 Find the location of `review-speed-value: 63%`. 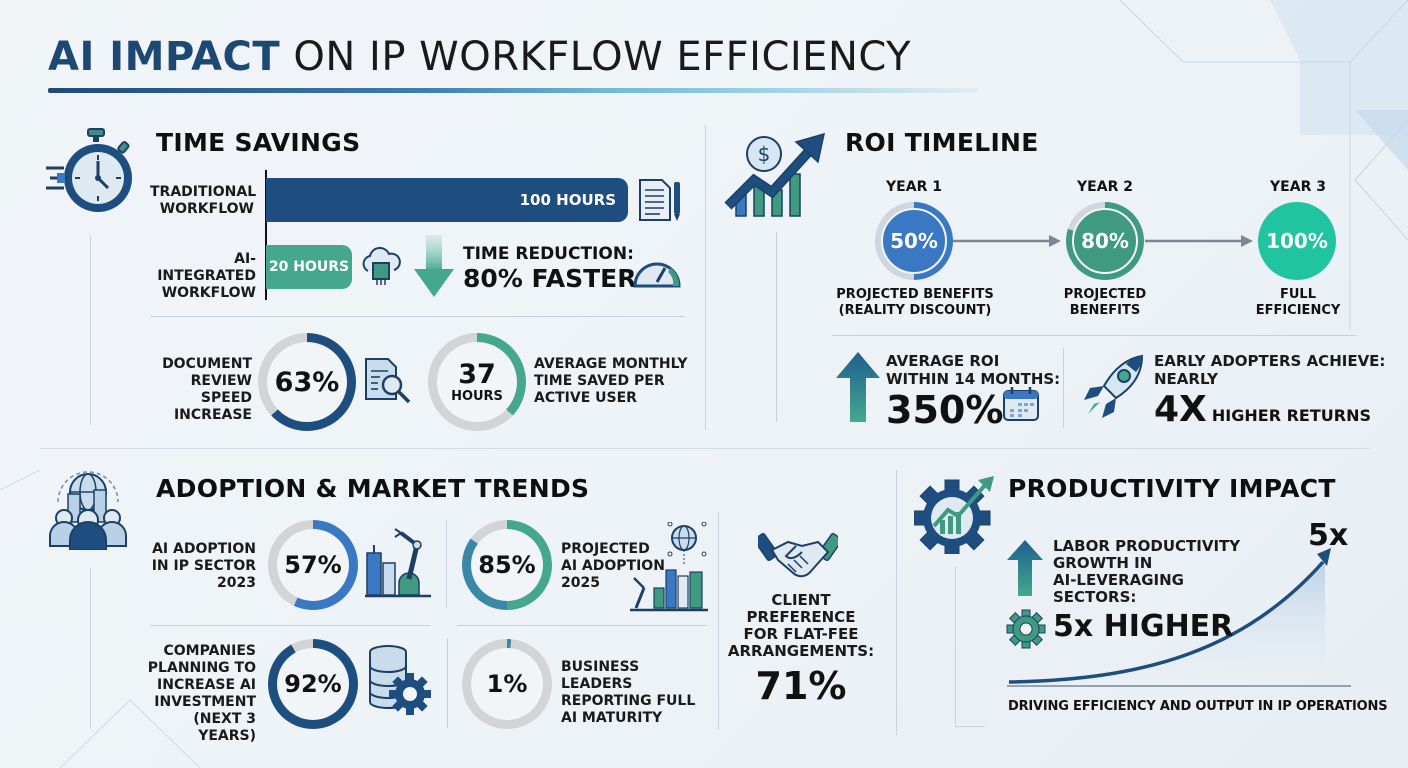

review-speed-value: 63% is located at coordinates (307, 382).